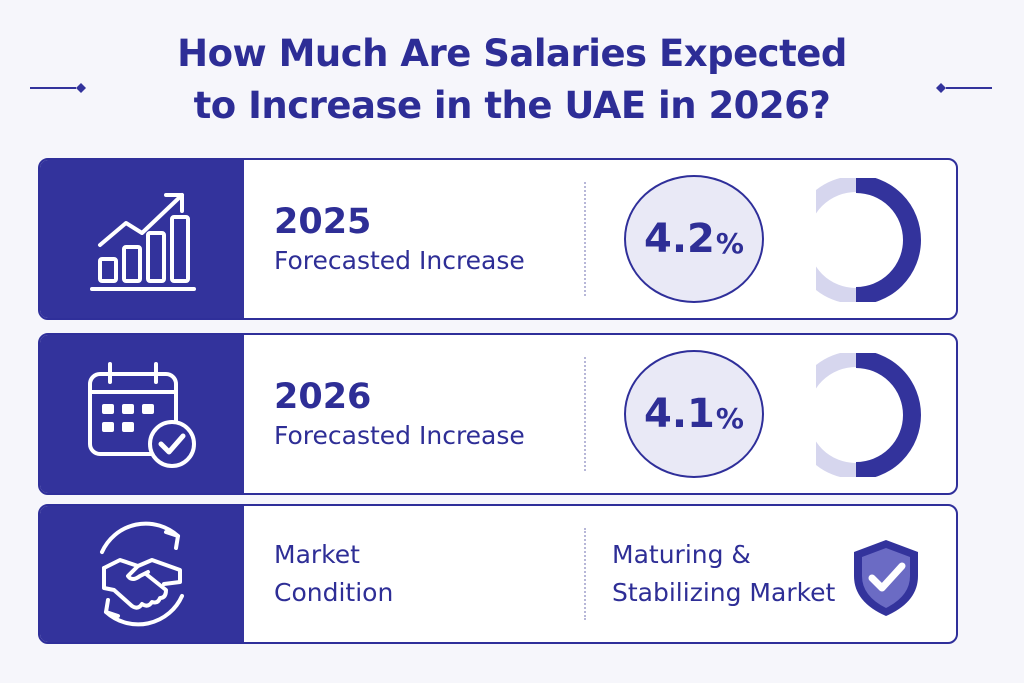 This screenshot has height=683, width=1024. What do you see at coordinates (724, 592) in the screenshot?
I see `market-status-line-2: Stabilizing Market` at bounding box center [724, 592].